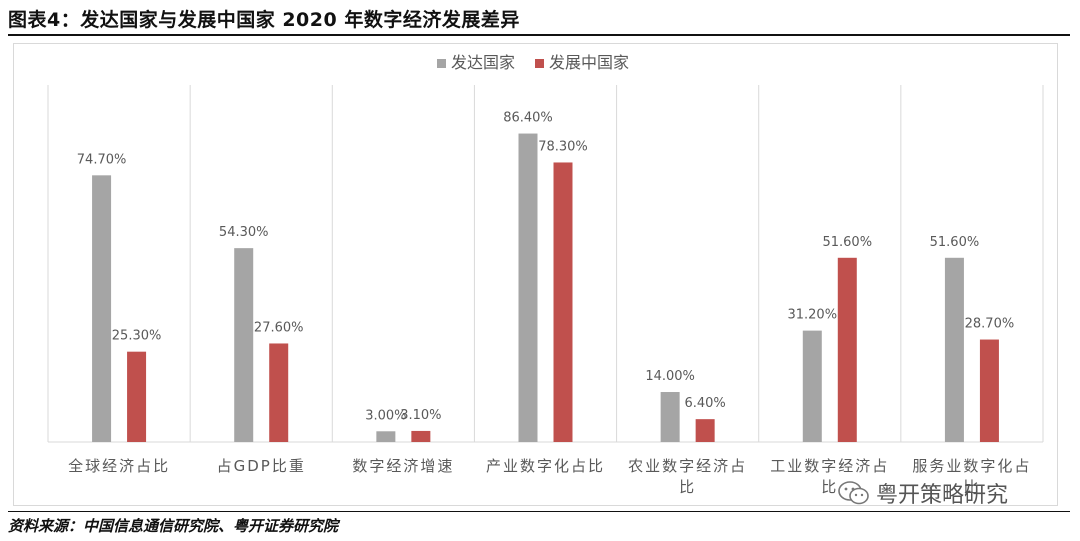  I want to click on figure-title: 图表4：发达国家与发展中国家 2020 年数字经济发展差异, so click(264, 20).